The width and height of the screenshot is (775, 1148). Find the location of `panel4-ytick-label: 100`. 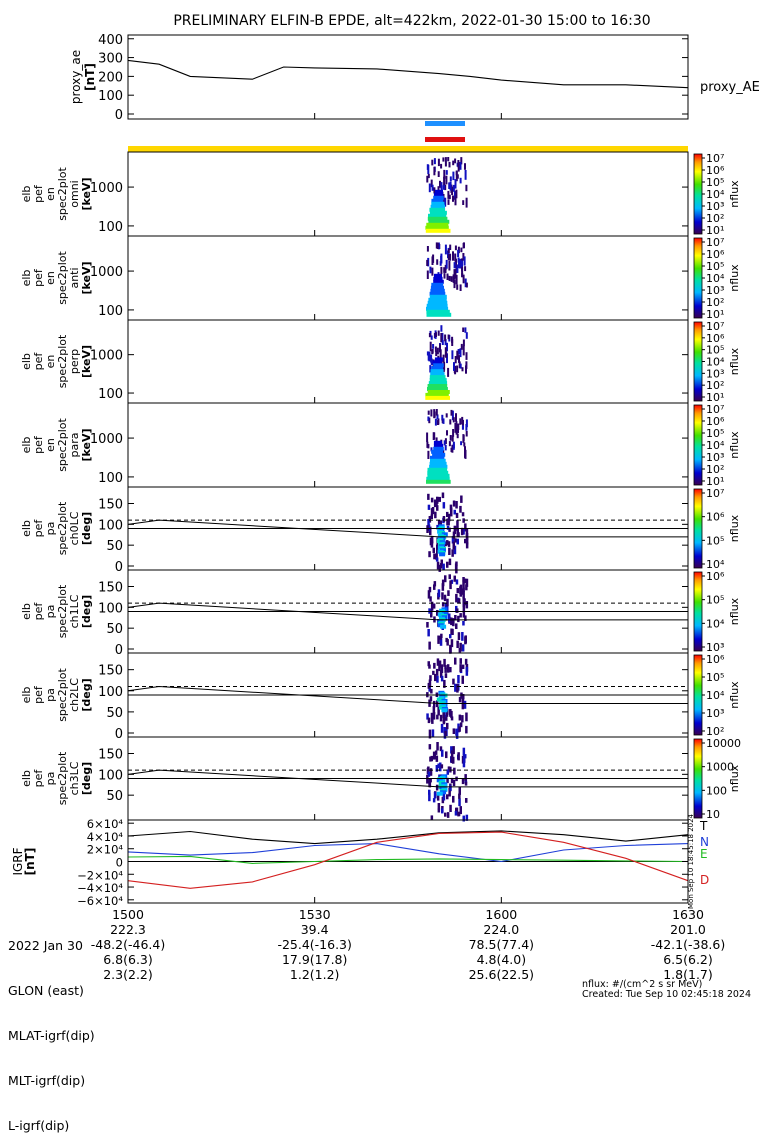

panel4-ytick-label: 100 is located at coordinates (110, 478).